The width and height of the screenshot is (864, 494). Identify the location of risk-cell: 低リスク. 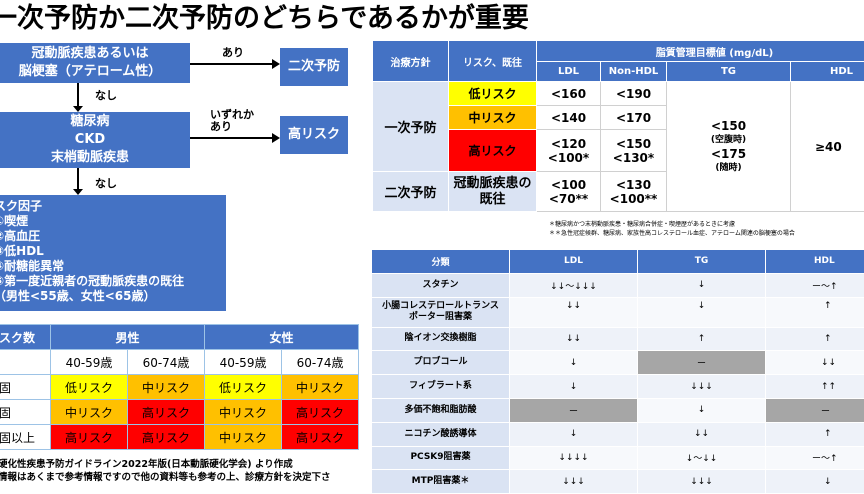
(89, 387).